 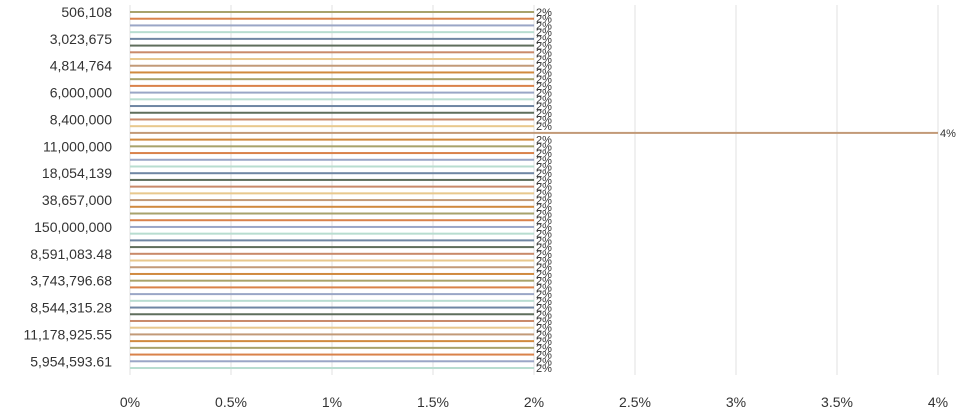 What do you see at coordinates (736, 402) in the screenshot?
I see `x-tick-label: 3%` at bounding box center [736, 402].